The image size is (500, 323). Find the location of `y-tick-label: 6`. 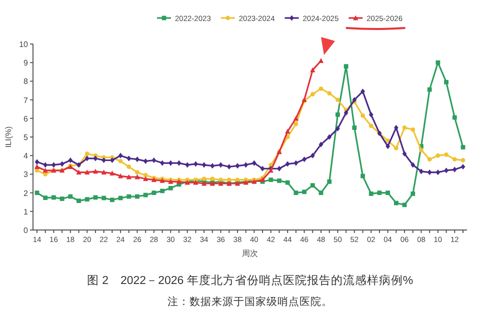

y-tick-label: 6 is located at coordinates (26, 119).